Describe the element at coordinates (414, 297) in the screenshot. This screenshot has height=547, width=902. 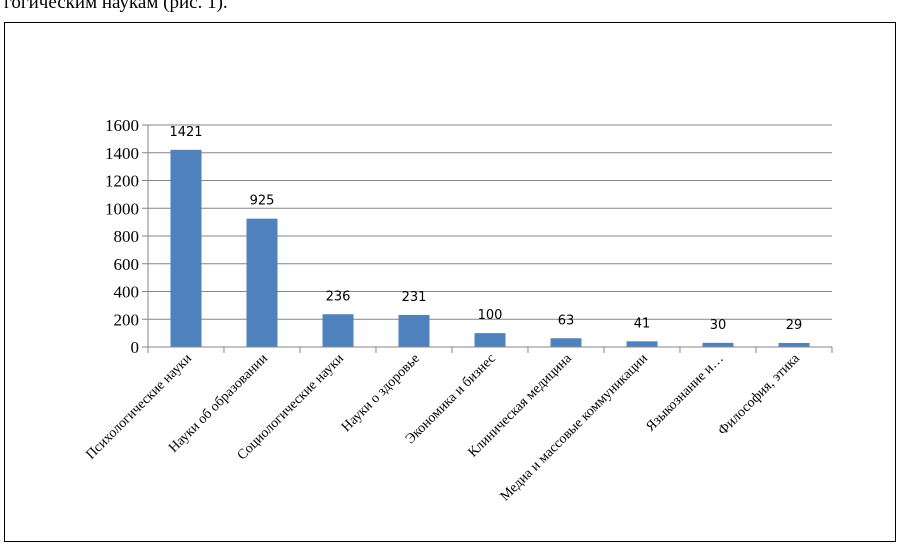
I see `data-label: 231` at that location.